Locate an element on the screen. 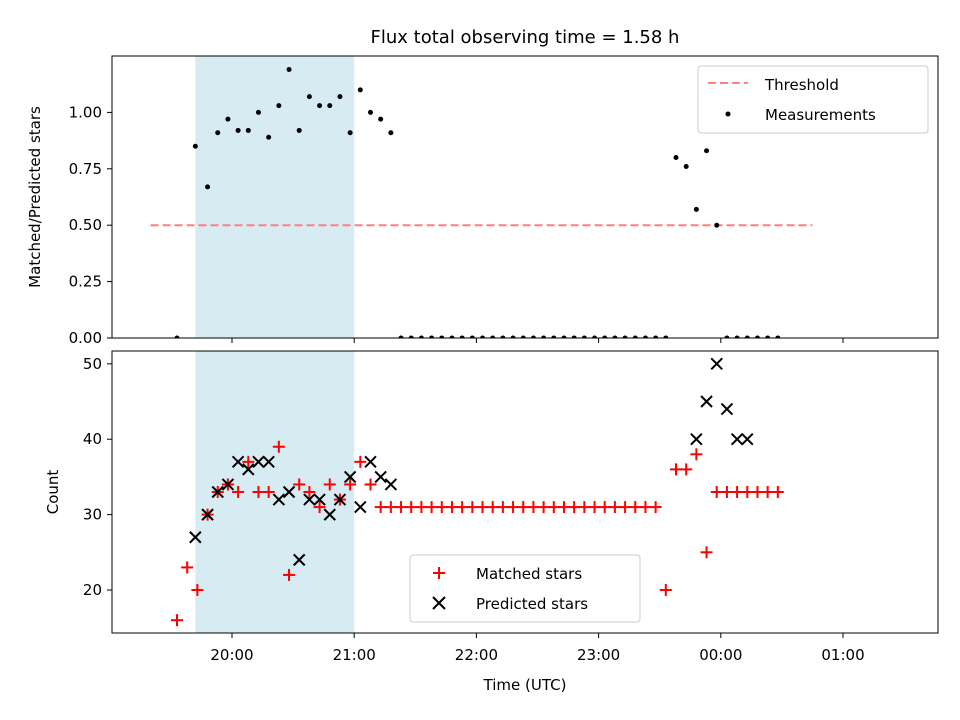  y-tick-label: 0.25 is located at coordinates (85, 282).